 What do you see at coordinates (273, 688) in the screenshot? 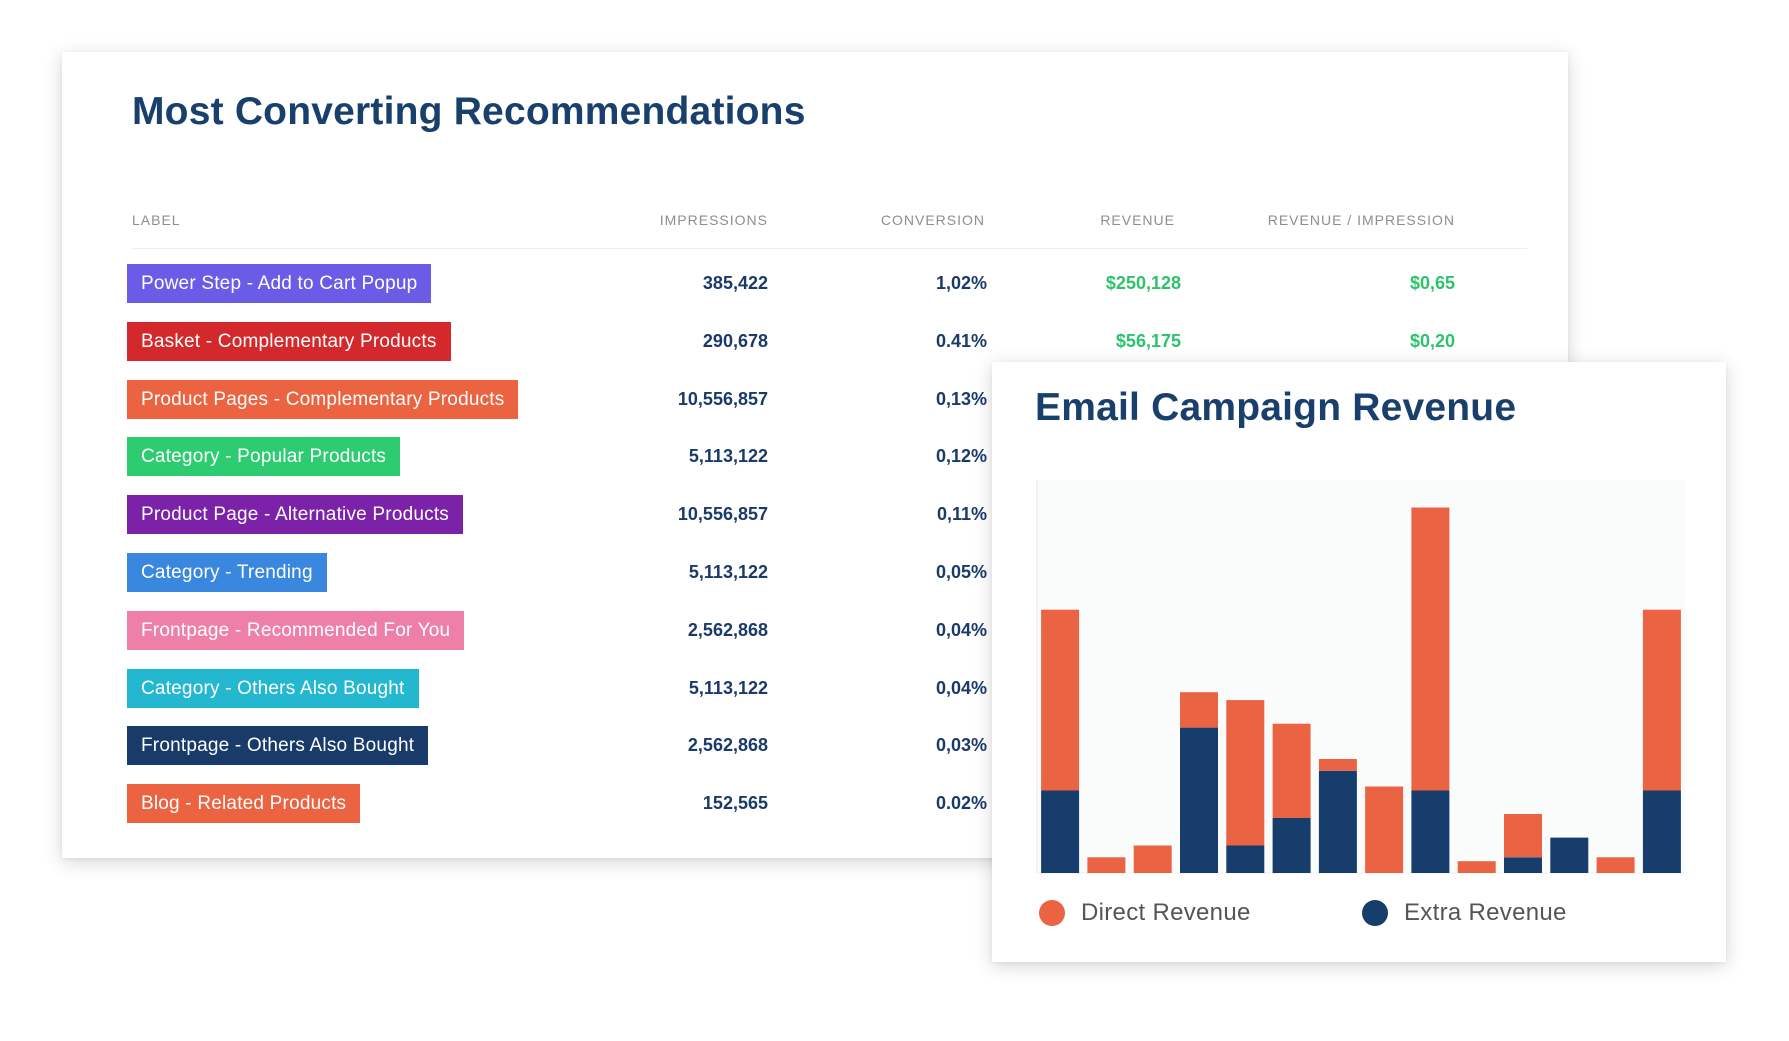
I see `recommendation-label-badge: Category - Others Also Bought` at bounding box center [273, 688].